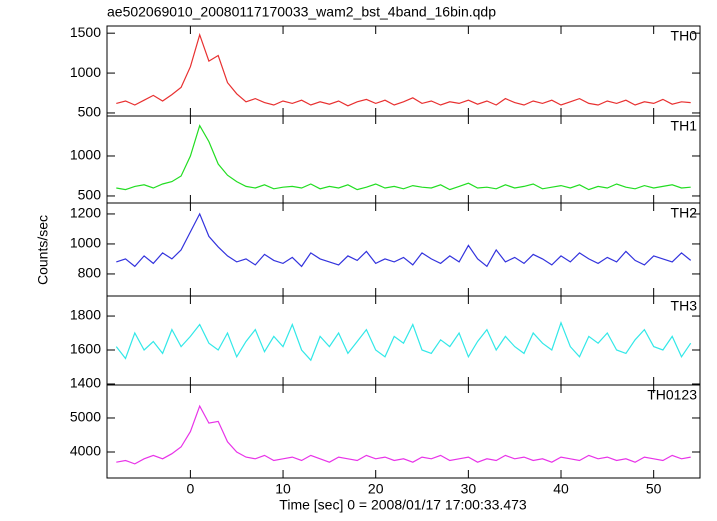  I want to click on panel-label: TH0, so click(684, 36).